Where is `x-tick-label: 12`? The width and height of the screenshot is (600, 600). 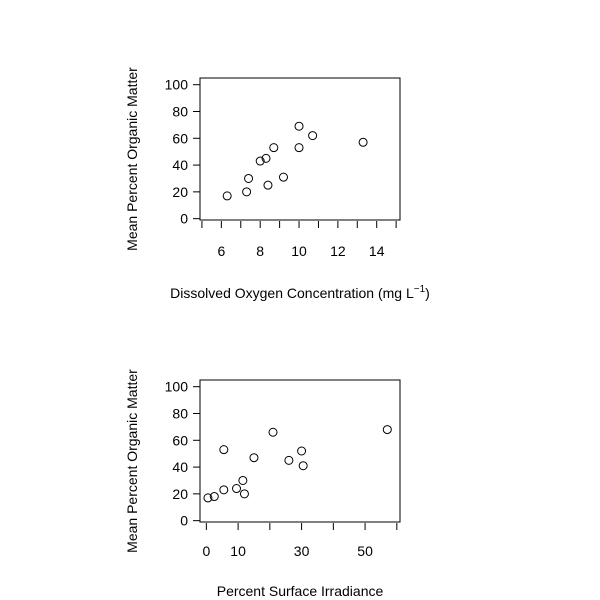 x-tick-label: 12 is located at coordinates (338, 251).